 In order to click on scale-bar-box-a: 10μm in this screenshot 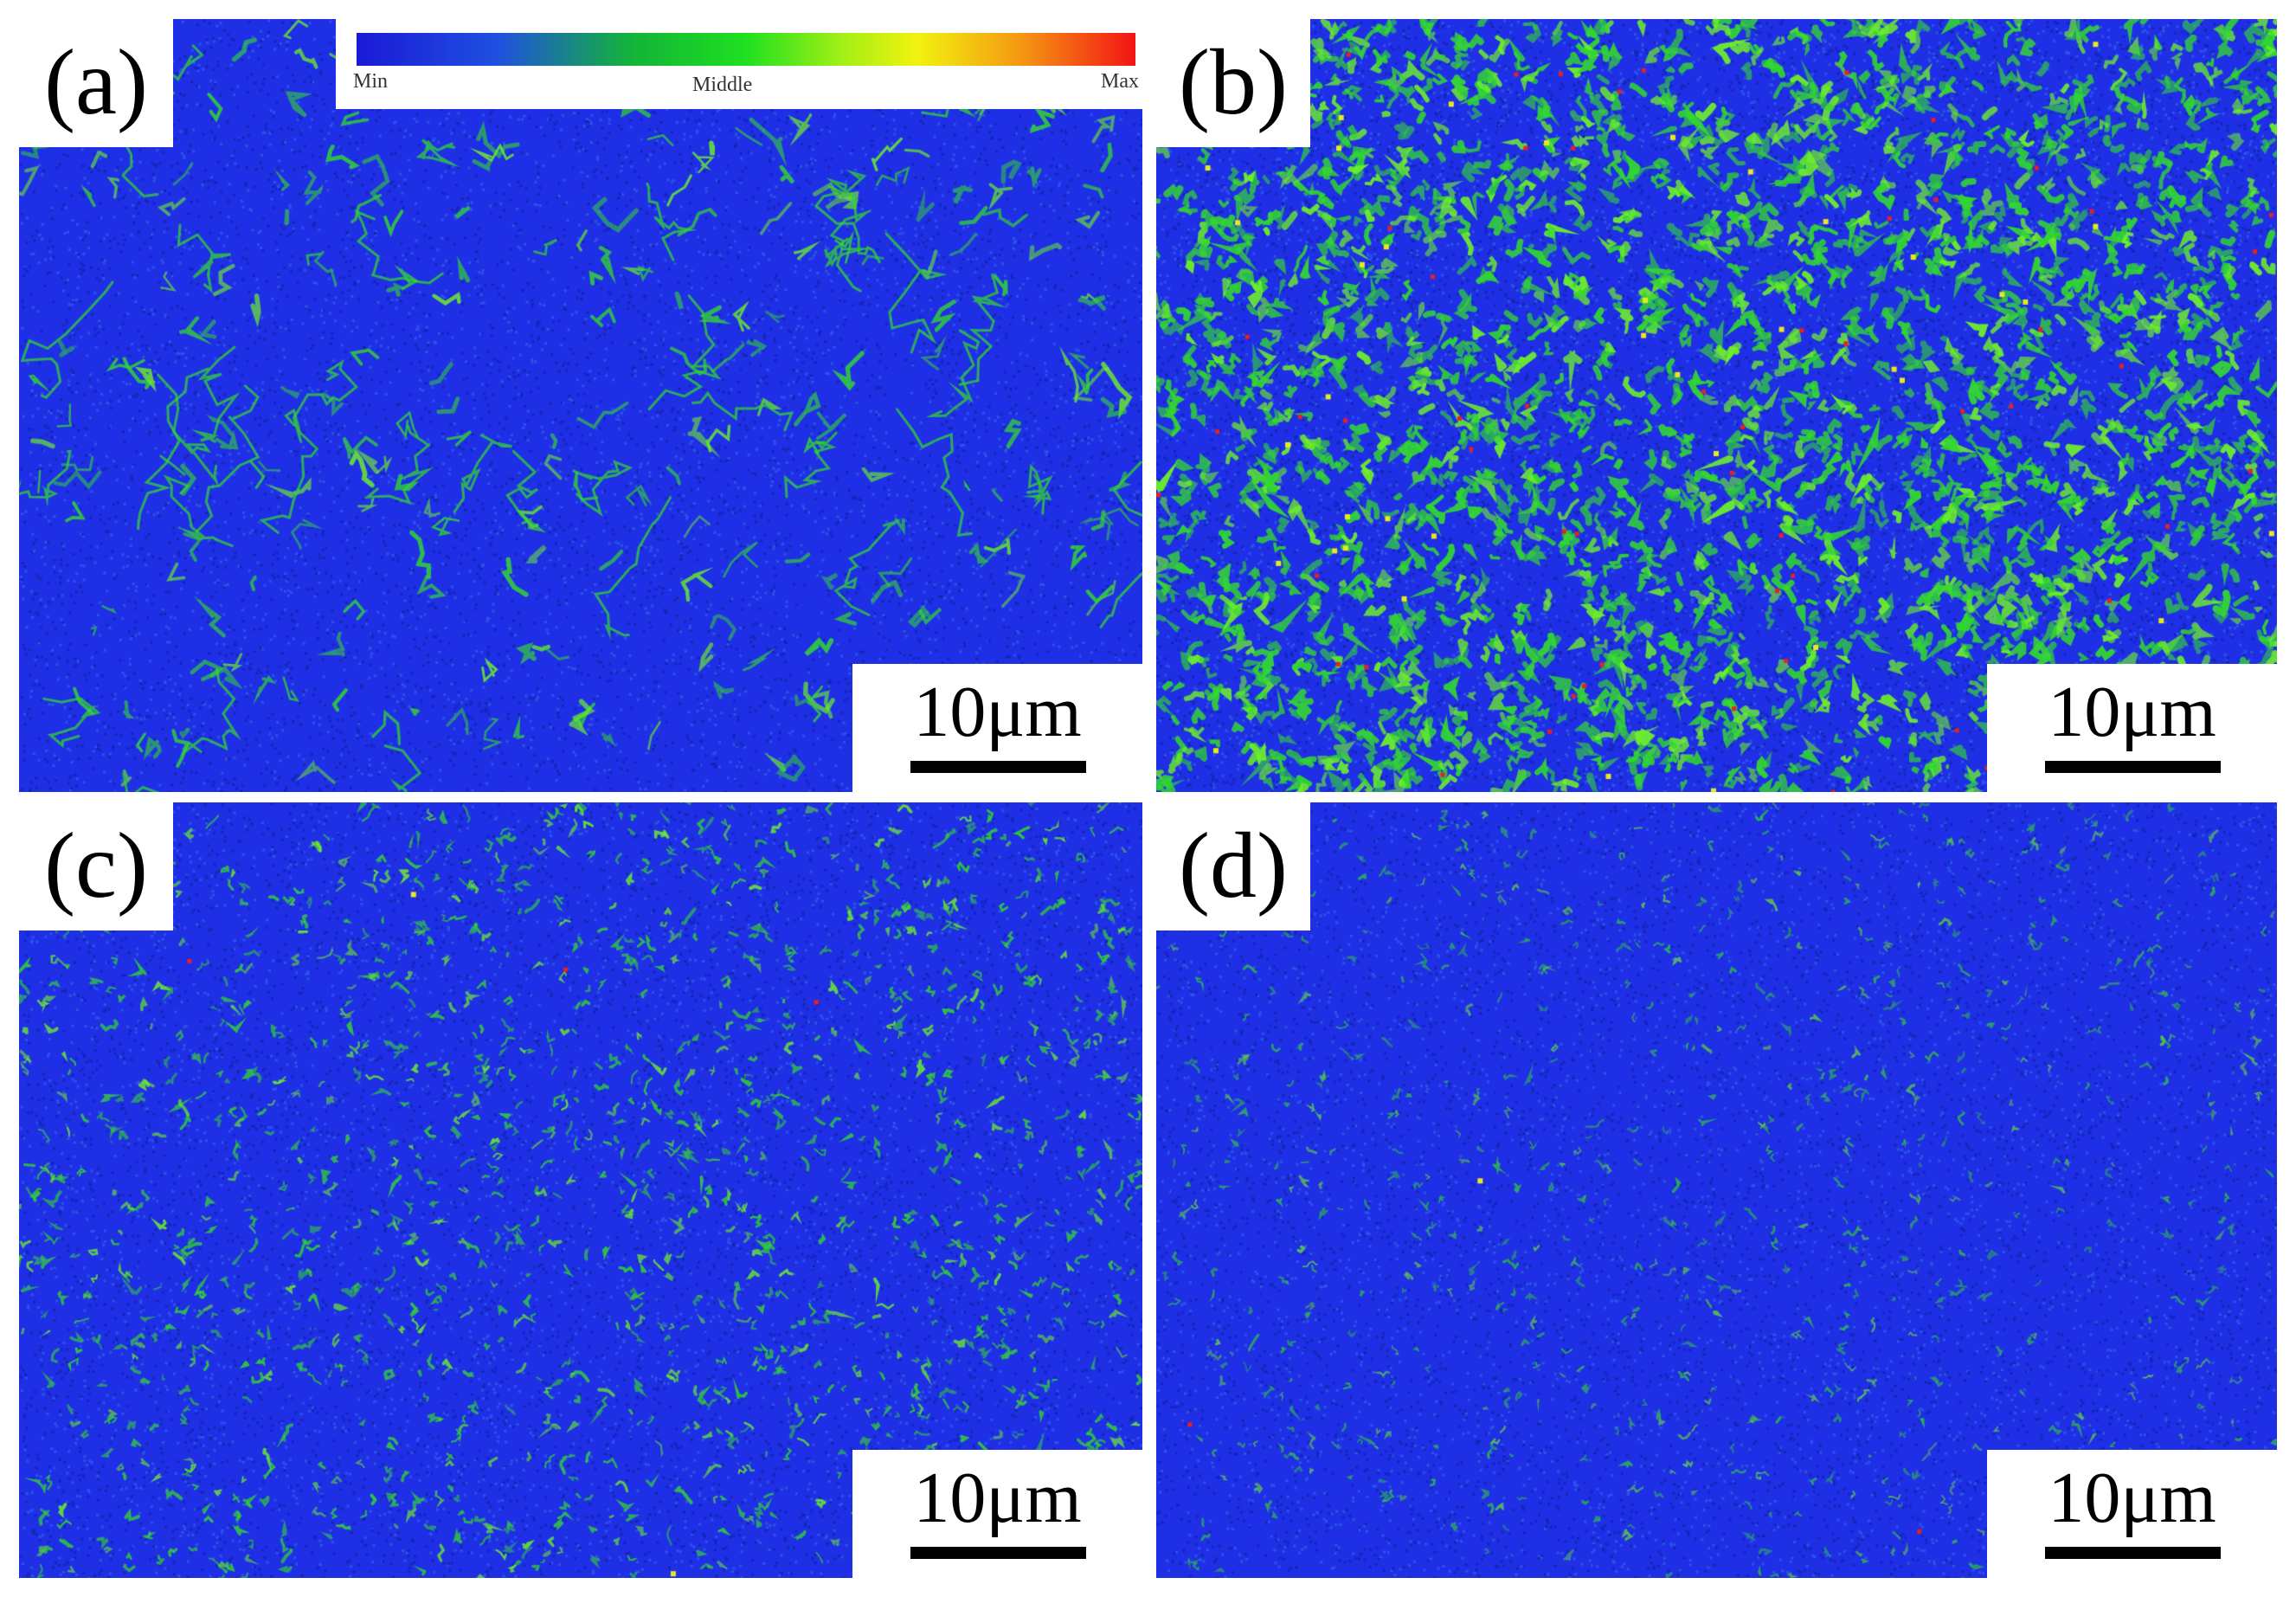, I will do `click(997, 728)`.